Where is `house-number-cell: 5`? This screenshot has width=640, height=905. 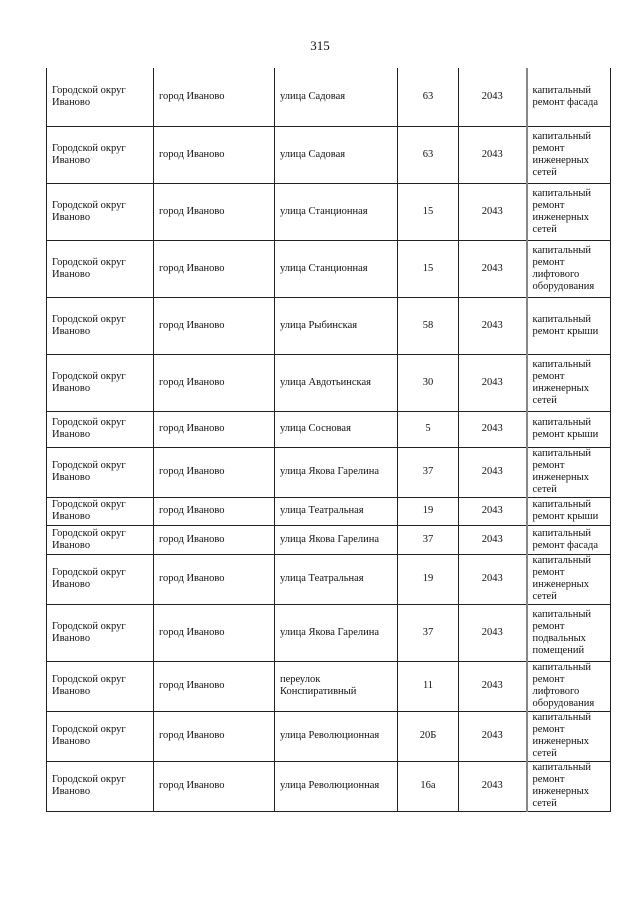 house-number-cell: 5 is located at coordinates (428, 429).